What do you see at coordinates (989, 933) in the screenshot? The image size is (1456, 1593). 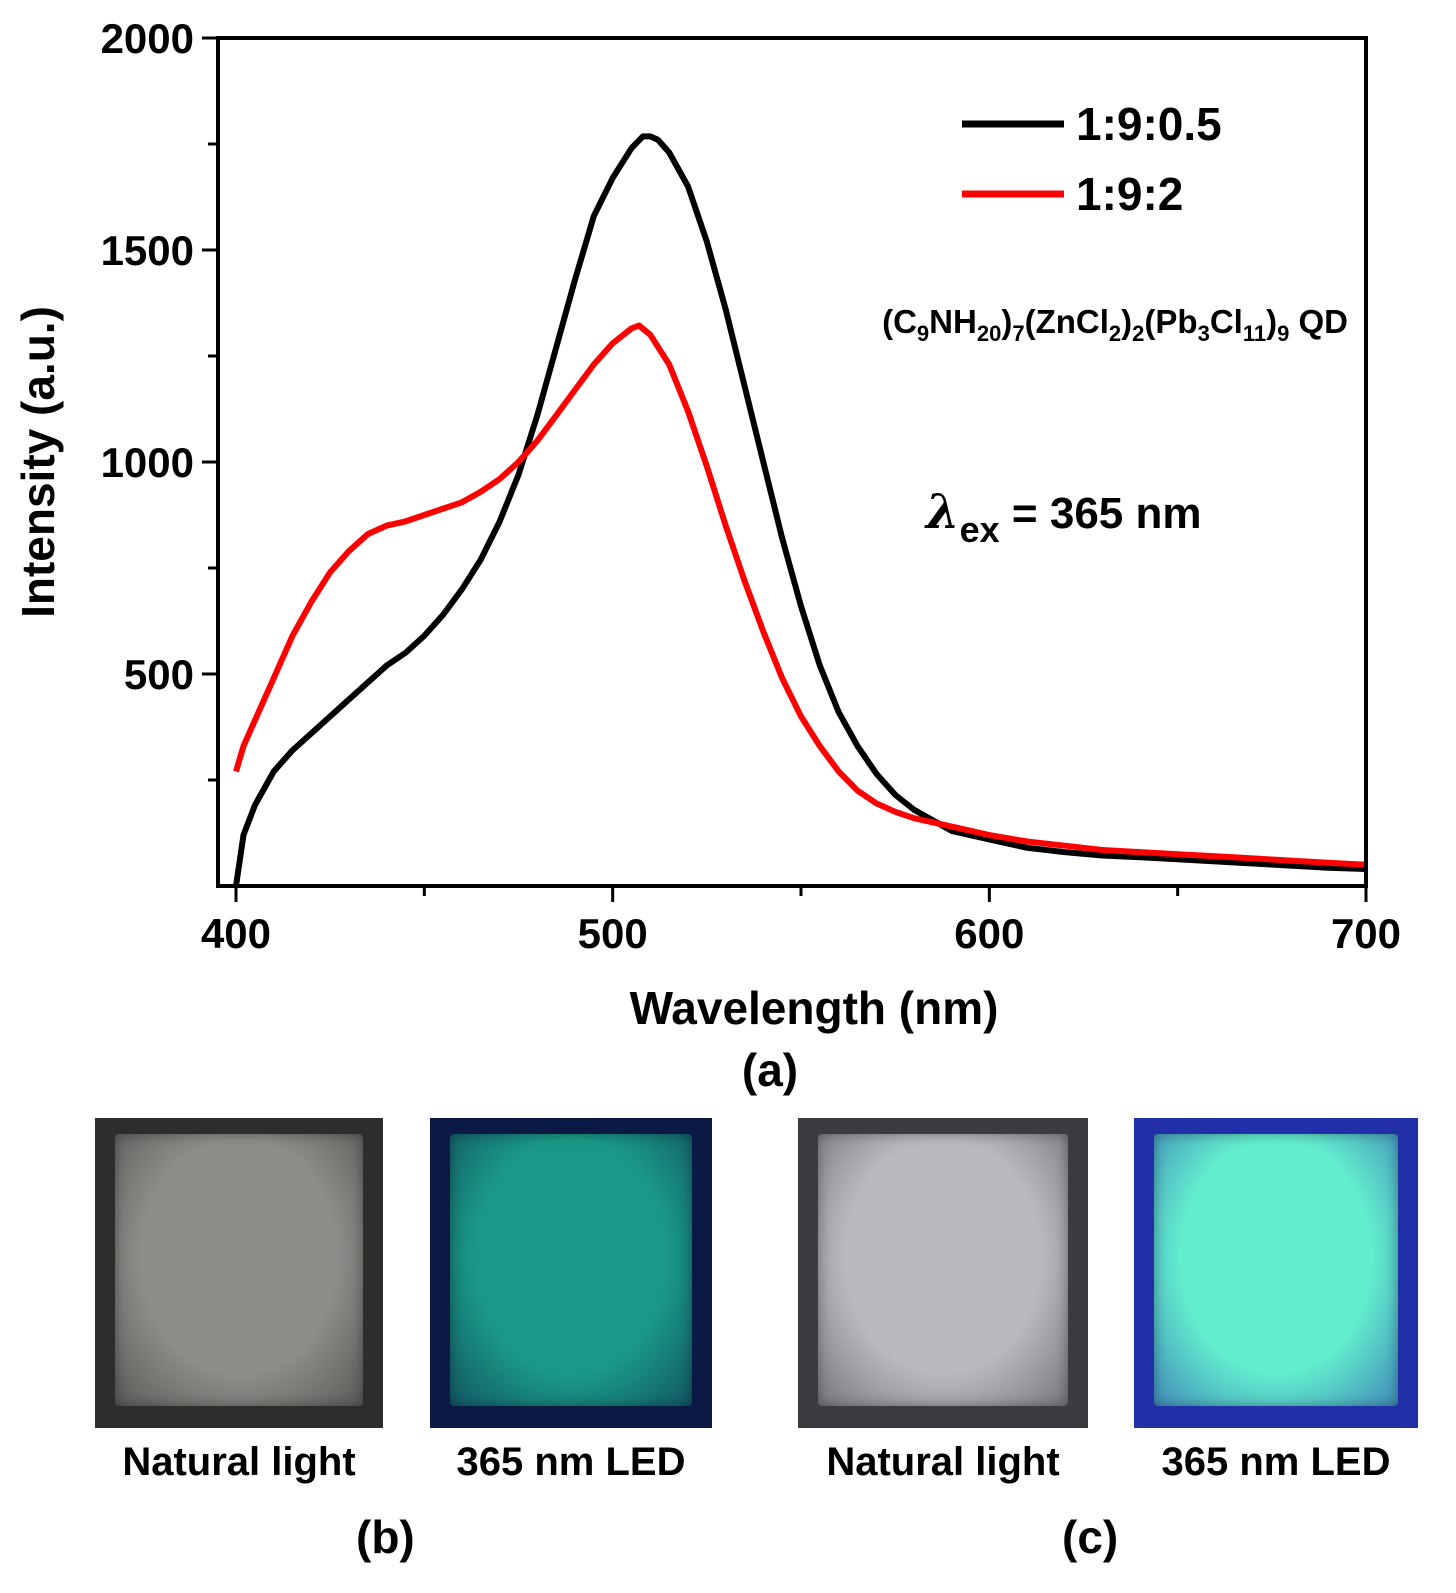 I see `x-tick-label: 600` at bounding box center [989, 933].